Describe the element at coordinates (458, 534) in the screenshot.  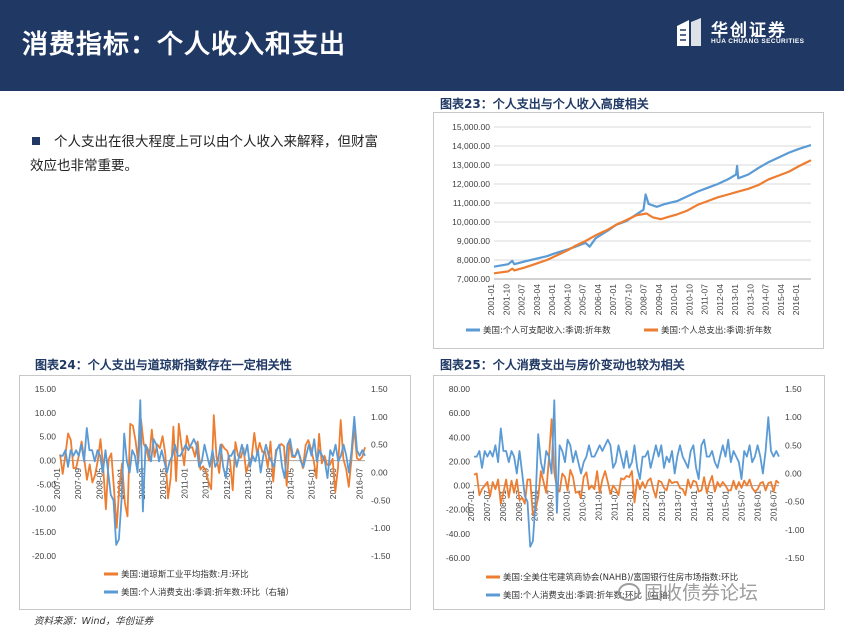
I see `y-tick-label: -40.00` at that location.